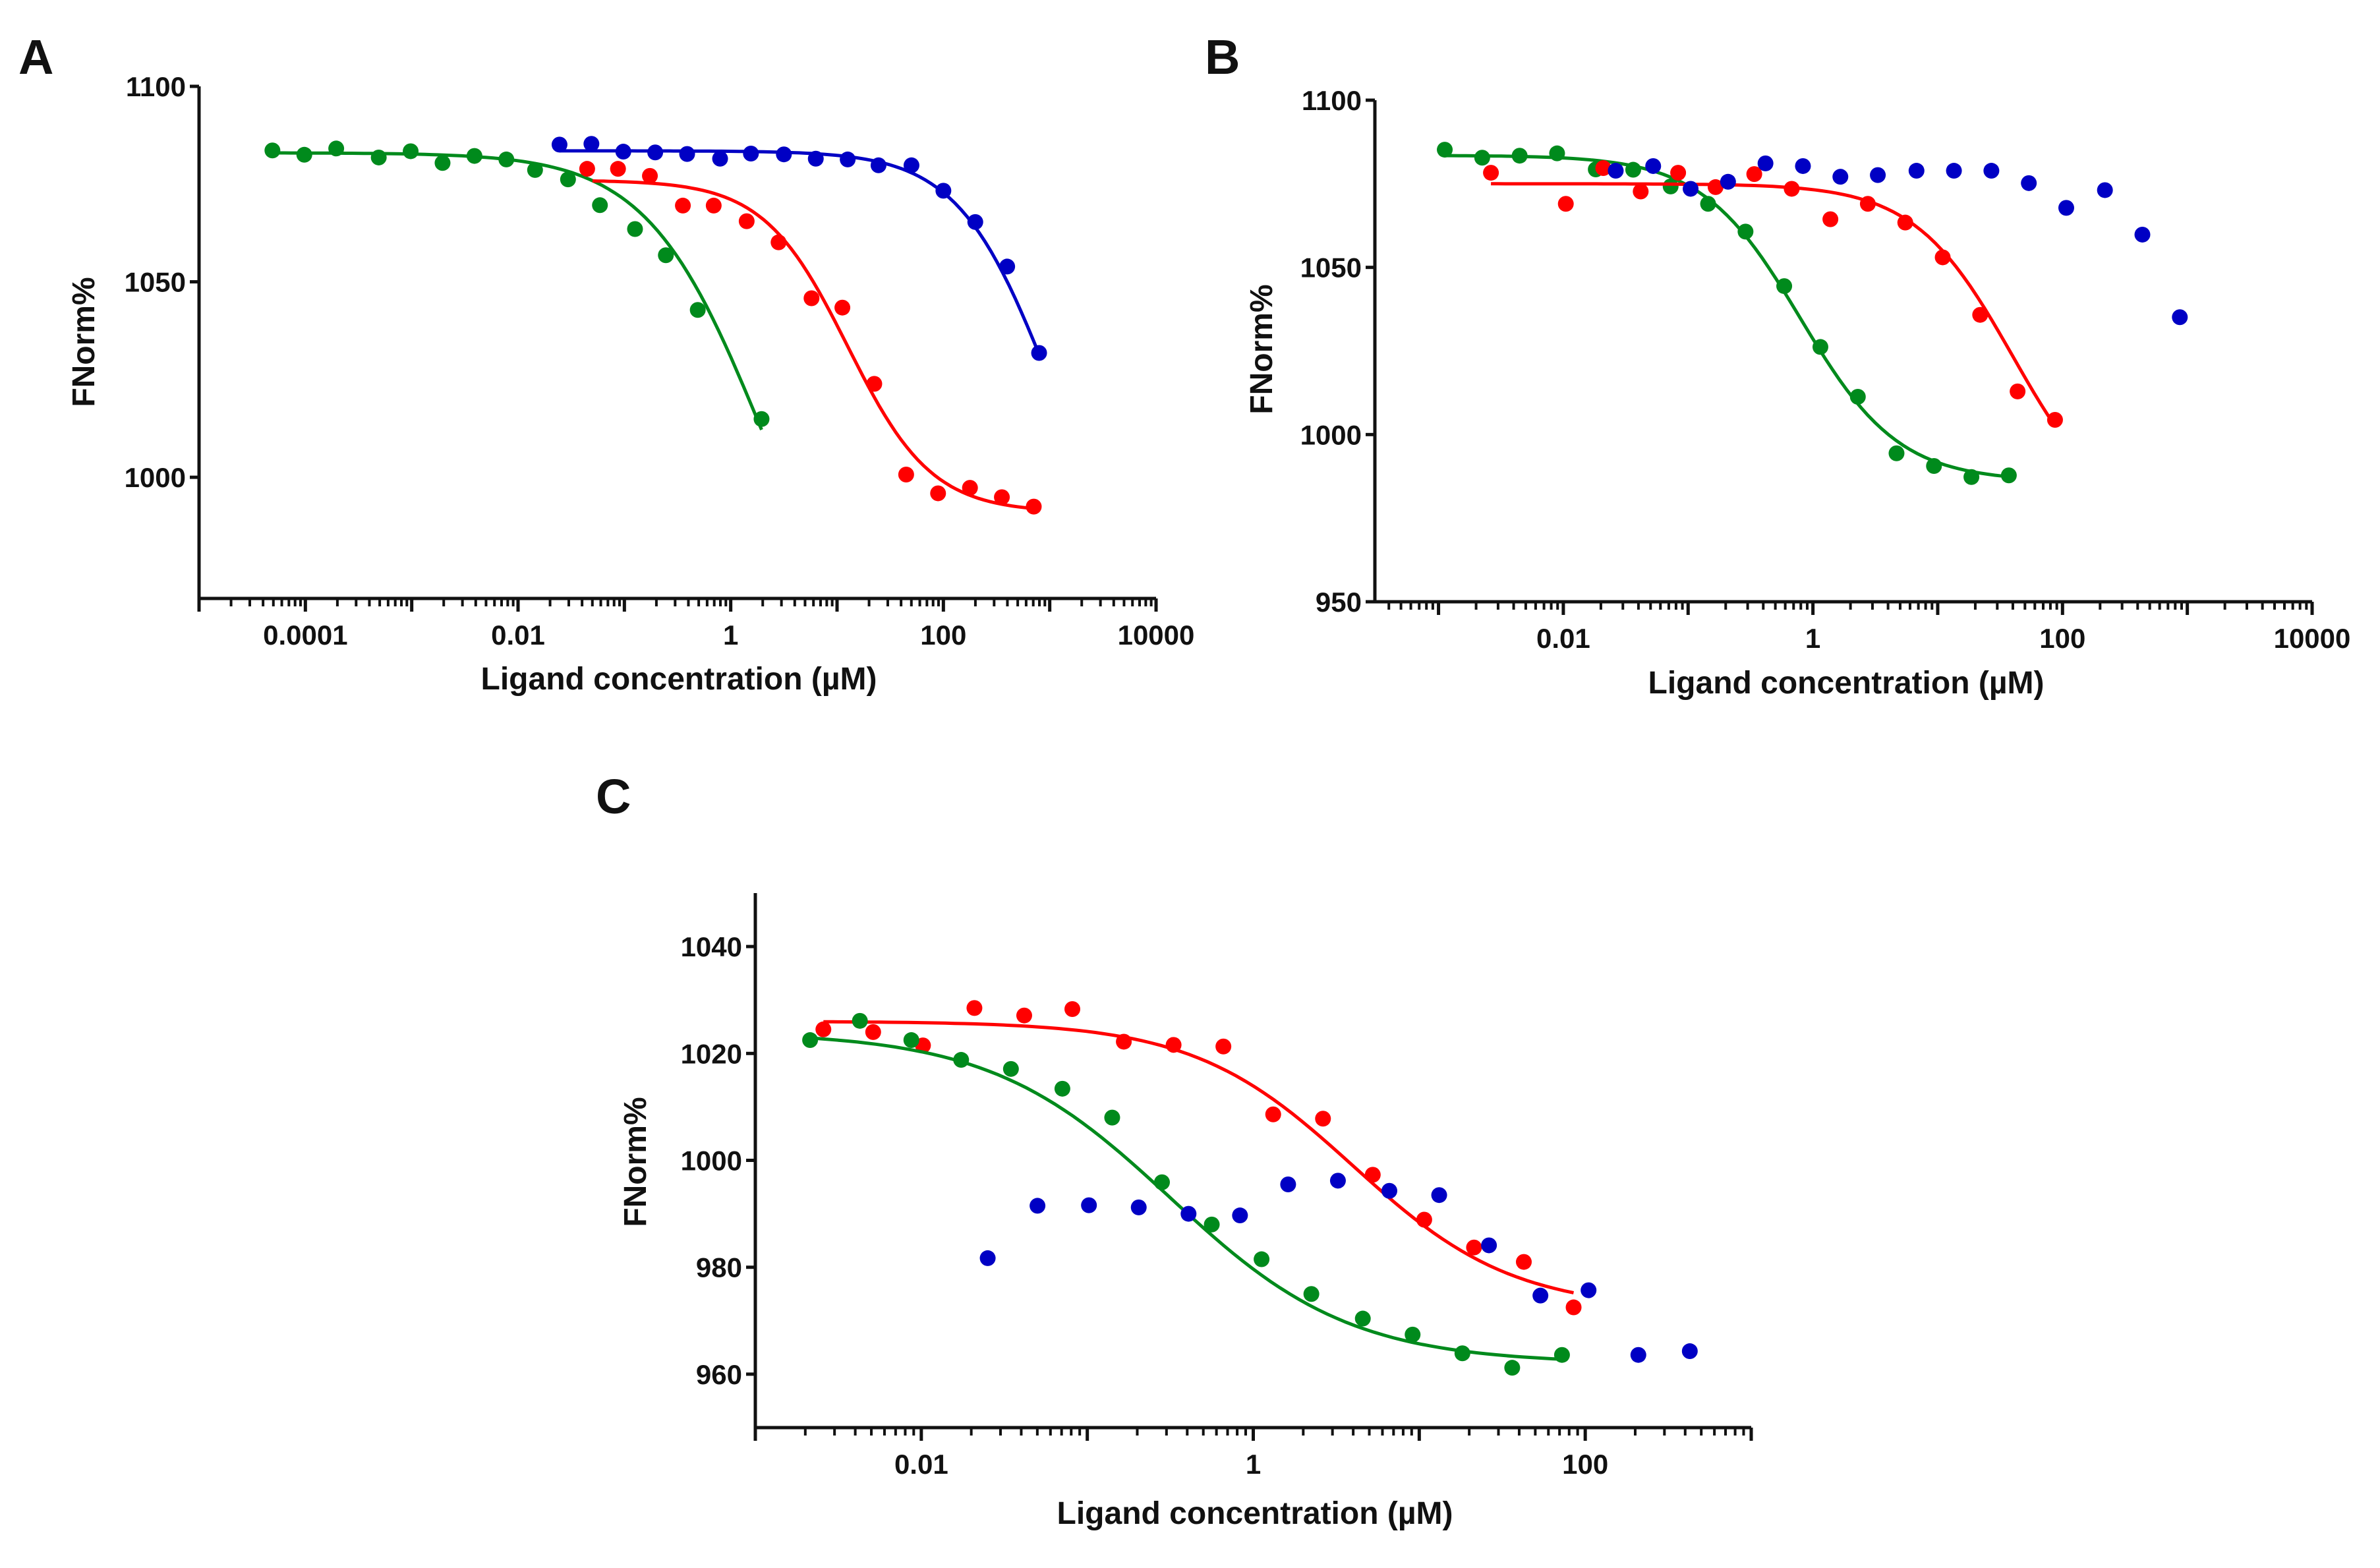 This screenshot has width=2380, height=1568. Describe the element at coordinates (943, 635) in the screenshot. I see `panel-a-x-tick-label: 100` at that location.